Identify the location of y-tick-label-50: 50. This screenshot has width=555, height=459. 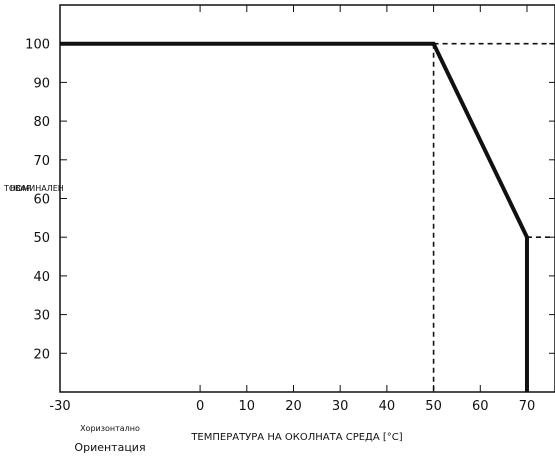
(41, 238).